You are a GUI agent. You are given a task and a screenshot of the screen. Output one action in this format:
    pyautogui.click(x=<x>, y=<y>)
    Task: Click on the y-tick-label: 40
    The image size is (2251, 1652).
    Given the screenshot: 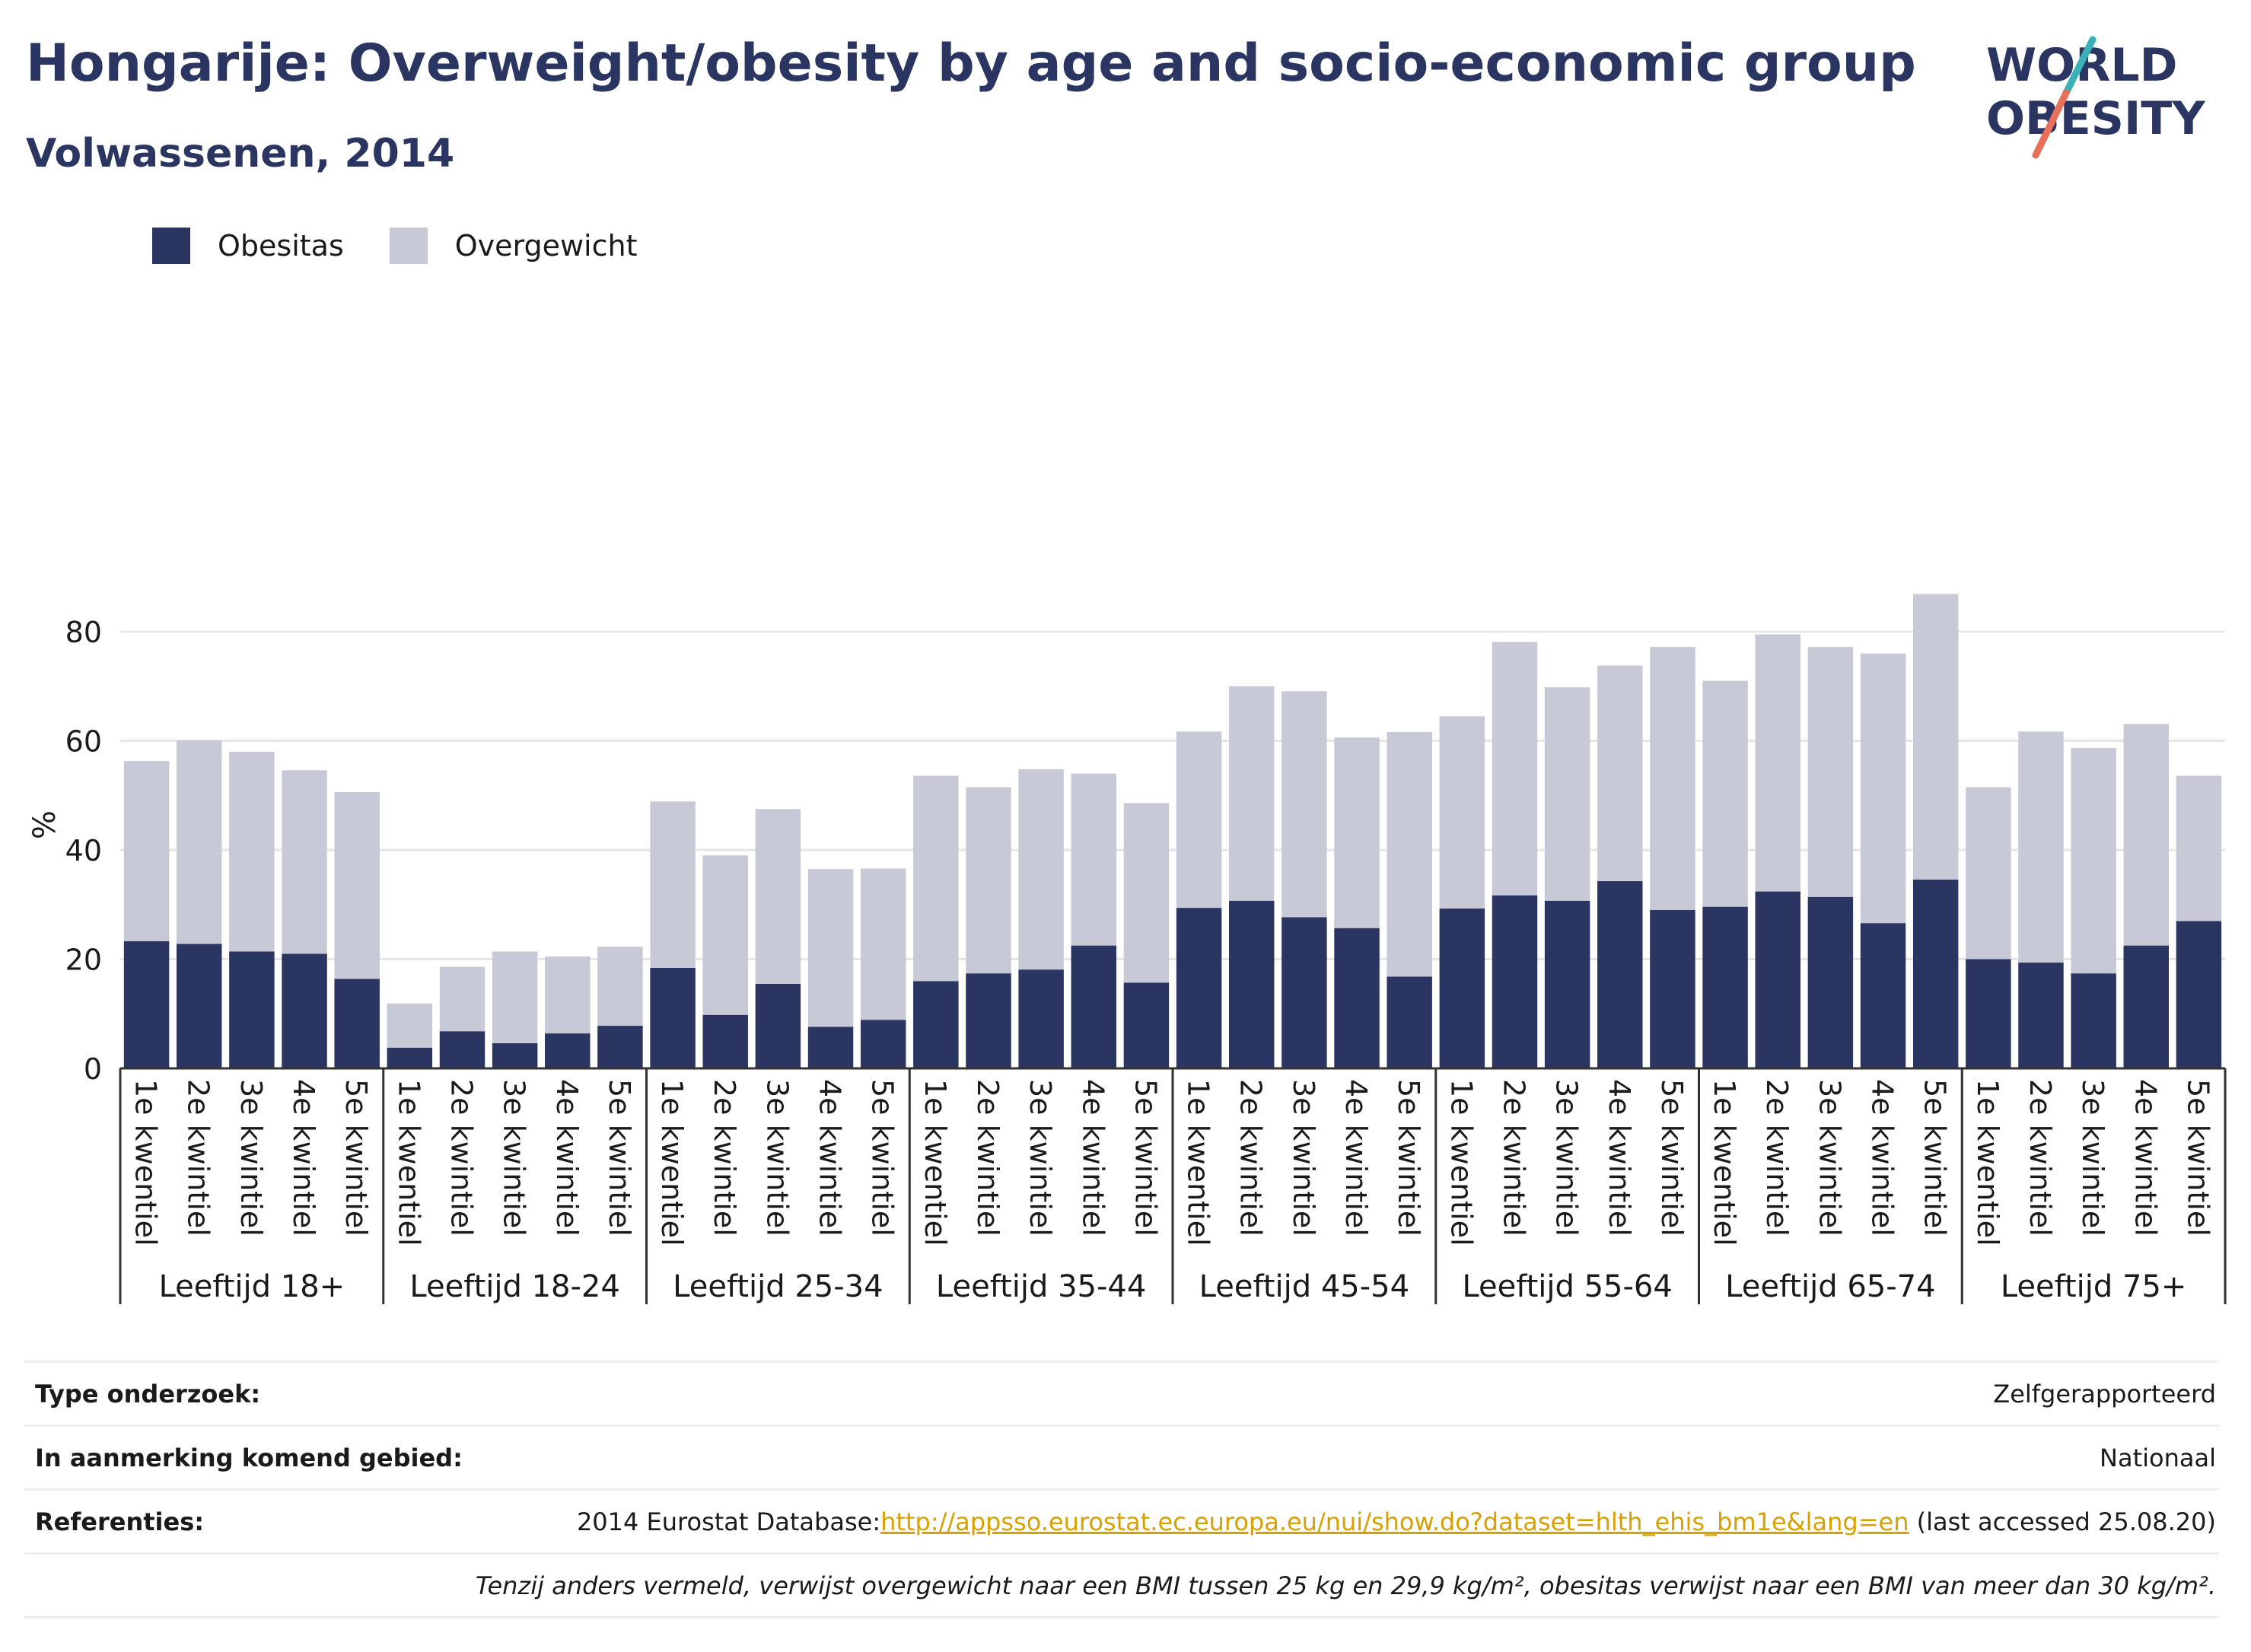 What is the action you would take?
    pyautogui.click(x=83, y=850)
    